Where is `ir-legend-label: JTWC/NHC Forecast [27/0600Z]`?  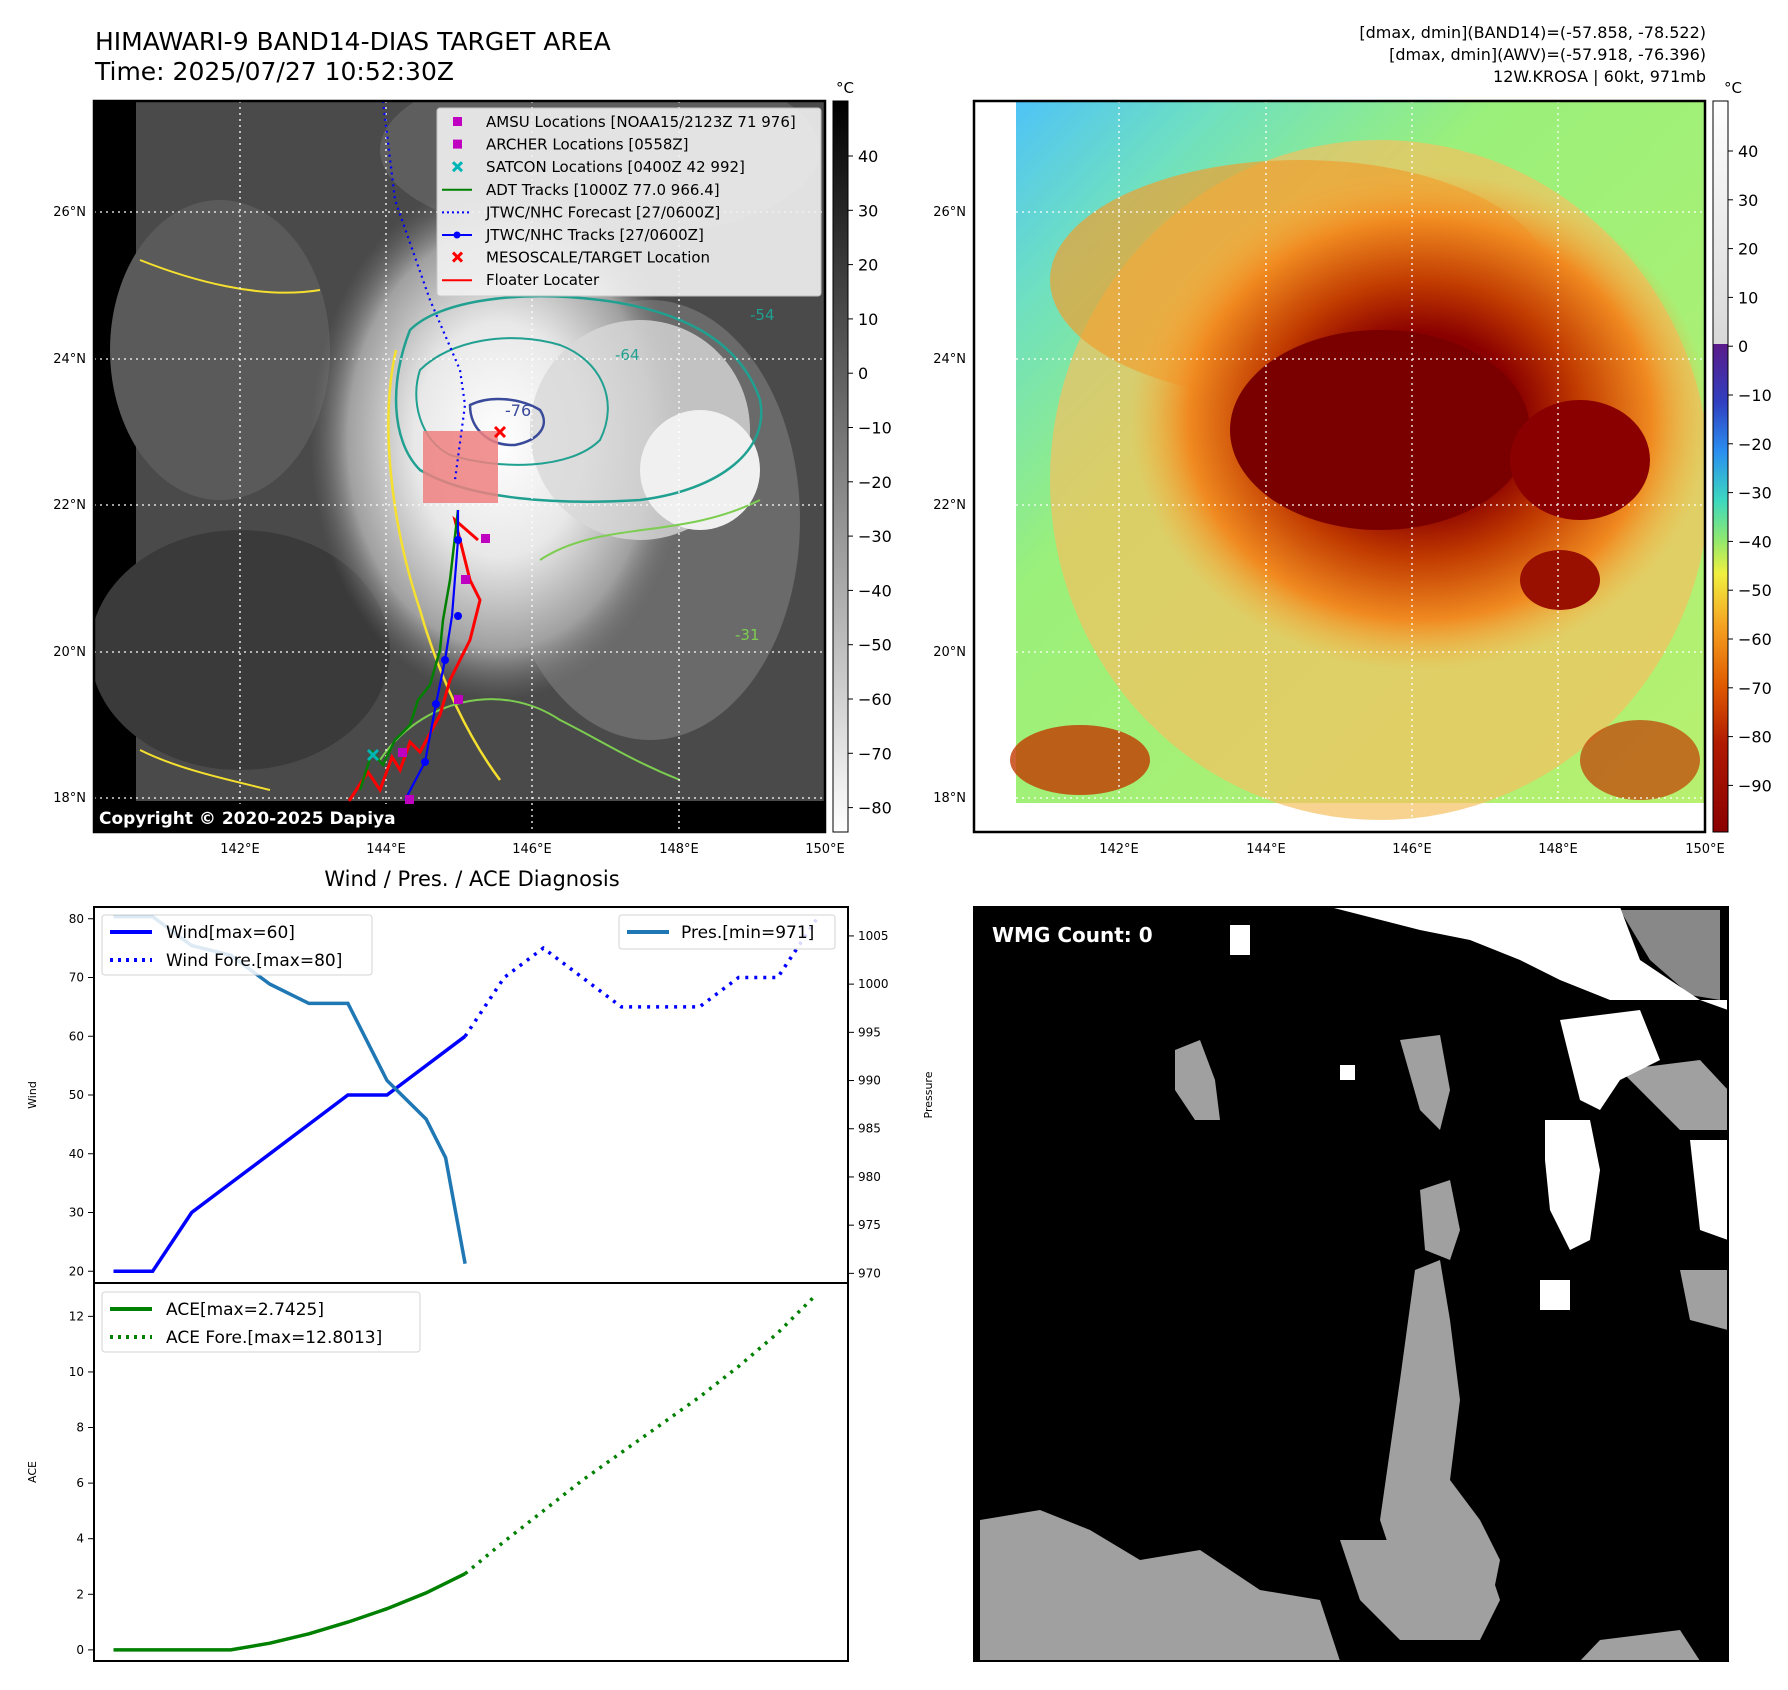 ir-legend-label: JTWC/NHC Forecast [27/0600Z] is located at coordinates (602, 212).